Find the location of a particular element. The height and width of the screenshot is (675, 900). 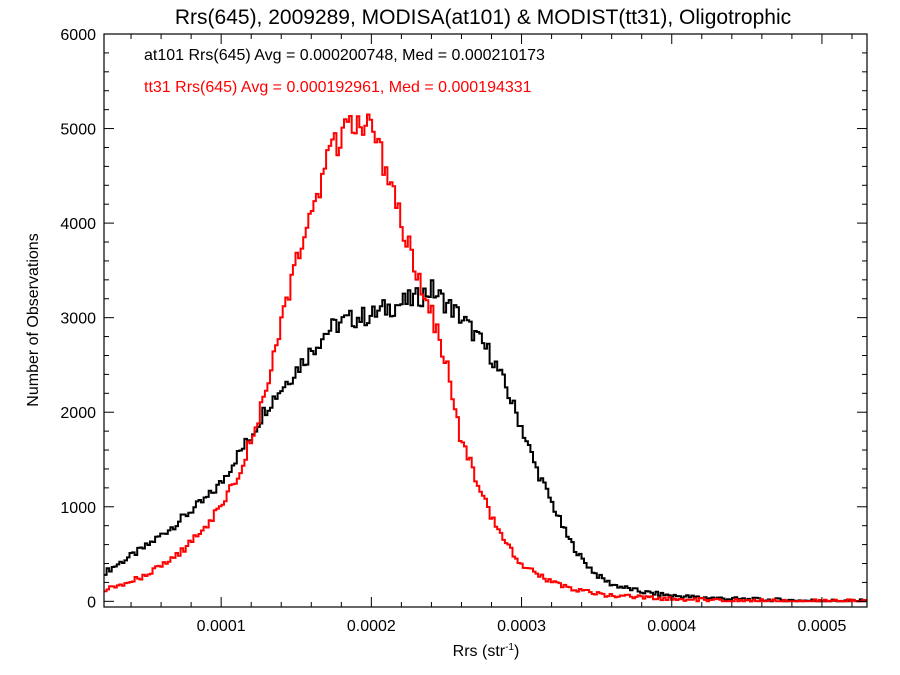

x-axis-label: Rrs (str-1) is located at coordinates (486, 651).